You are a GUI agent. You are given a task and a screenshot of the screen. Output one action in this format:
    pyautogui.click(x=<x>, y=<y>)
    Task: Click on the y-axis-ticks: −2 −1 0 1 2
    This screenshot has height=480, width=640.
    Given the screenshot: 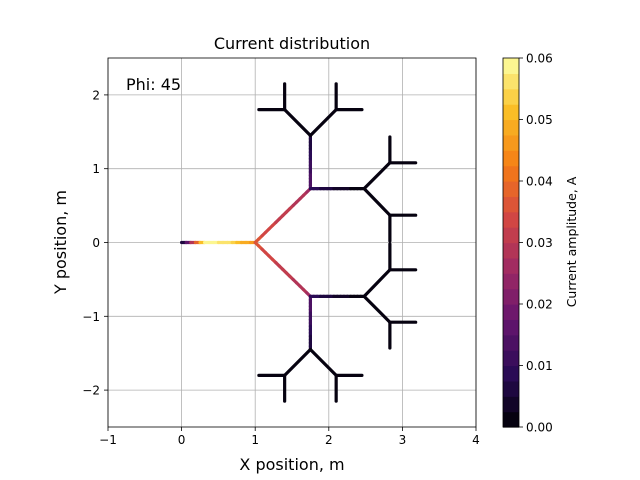 What is the action you would take?
    pyautogui.click(x=95, y=243)
    